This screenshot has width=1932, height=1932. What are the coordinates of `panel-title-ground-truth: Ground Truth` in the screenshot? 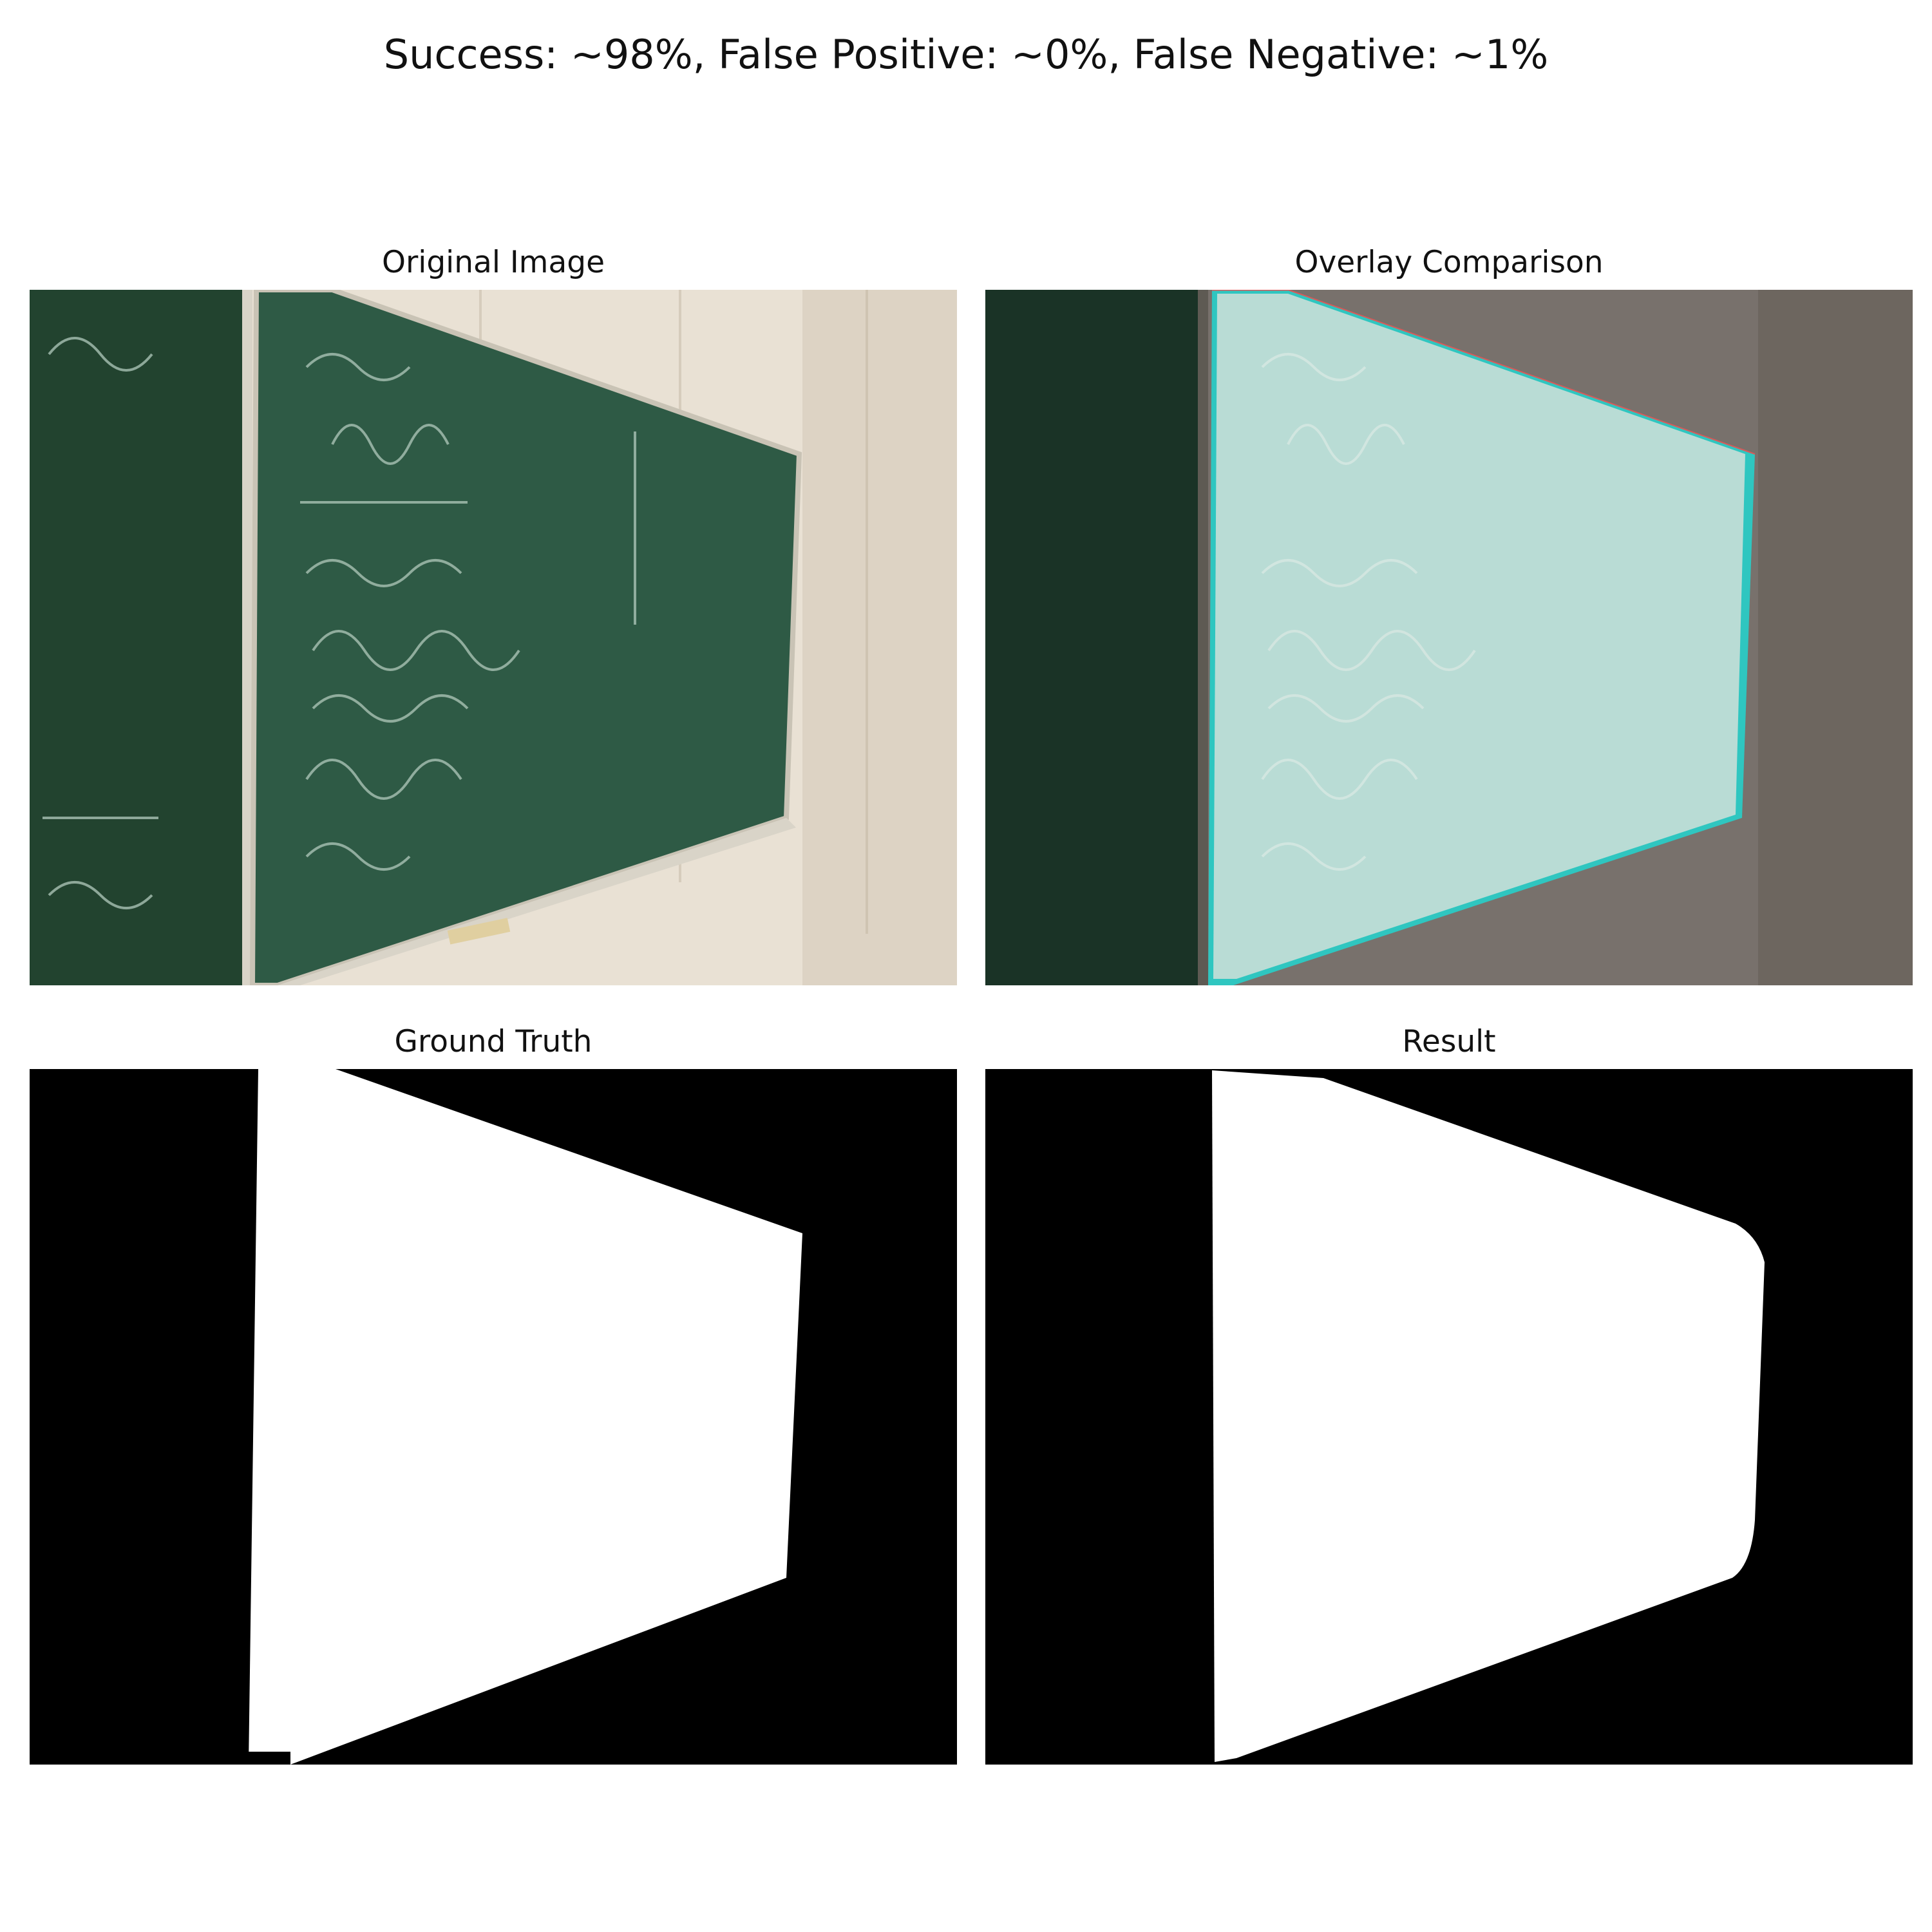 It's located at (493, 1041).